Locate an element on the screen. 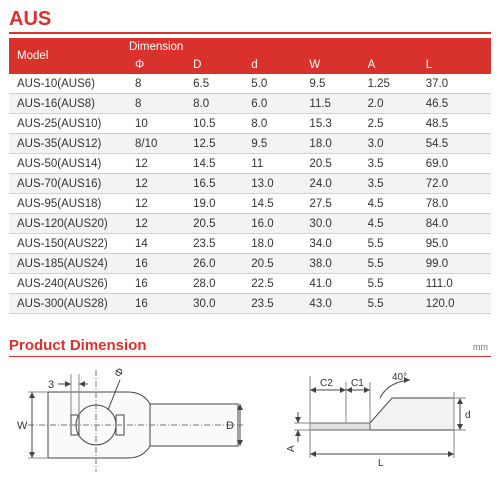 This screenshot has height=491, width=500. section-title: AUS is located at coordinates (30, 19).